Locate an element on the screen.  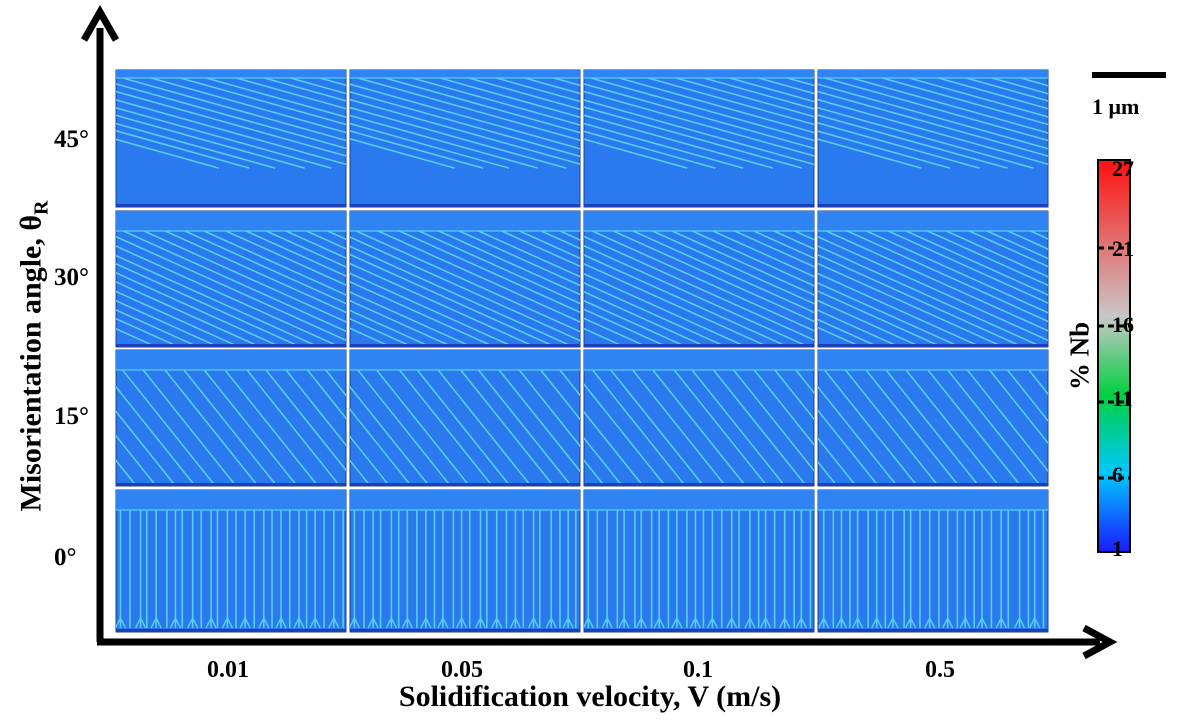
colorbar-tick-16: 16 is located at coordinates (1123, 324).